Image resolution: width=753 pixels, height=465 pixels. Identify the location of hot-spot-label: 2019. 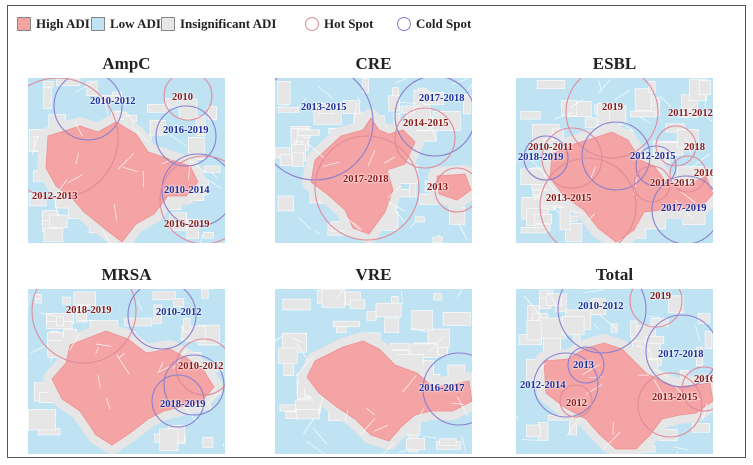
(660, 296).